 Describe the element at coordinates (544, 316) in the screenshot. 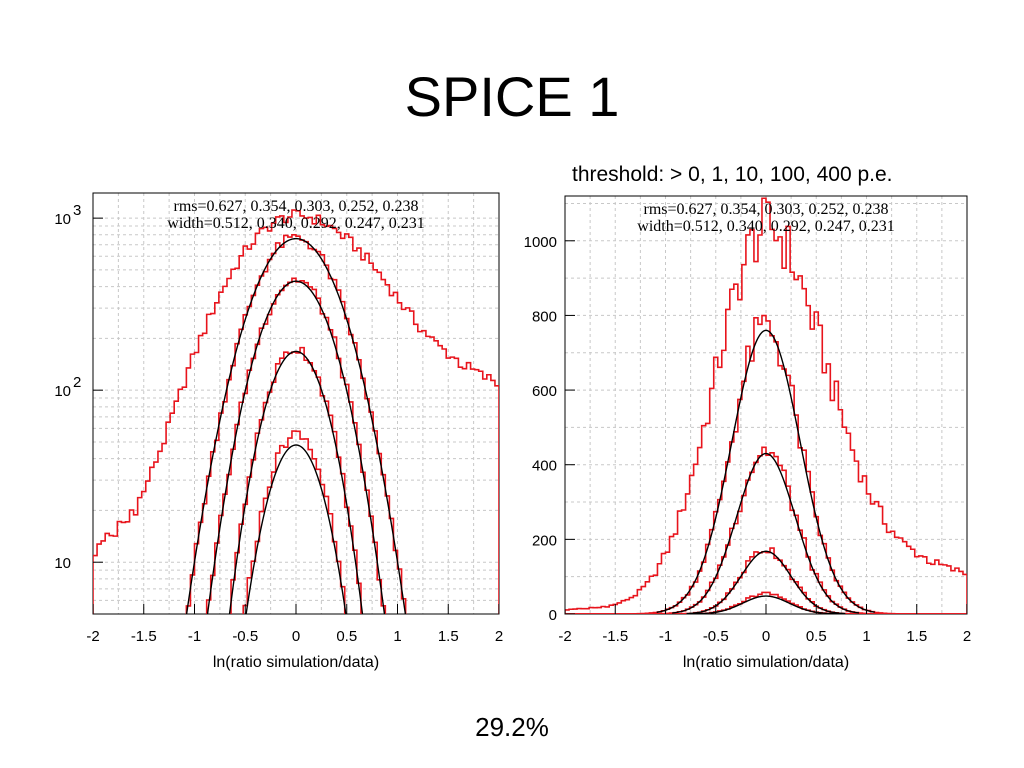

I see `y-tick-label: 800` at that location.